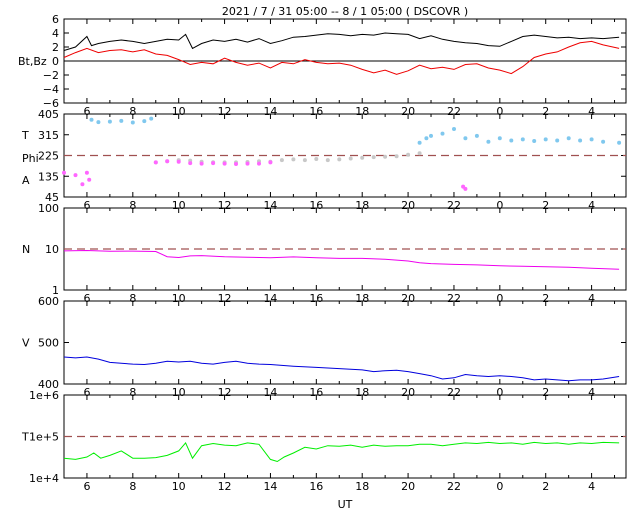 This screenshot has width=640, height=512. Describe the element at coordinates (591, 111) in the screenshot. I see `magnetic-field-x-tick-label: 4` at that location.